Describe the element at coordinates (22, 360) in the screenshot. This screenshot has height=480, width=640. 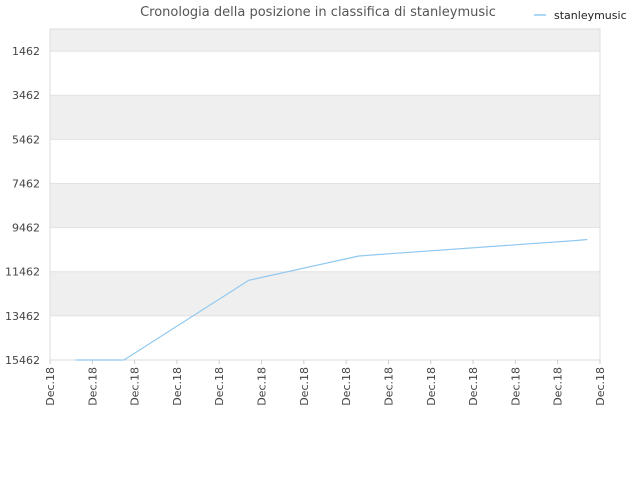
I see `y-tick-label: 15462` at that location.